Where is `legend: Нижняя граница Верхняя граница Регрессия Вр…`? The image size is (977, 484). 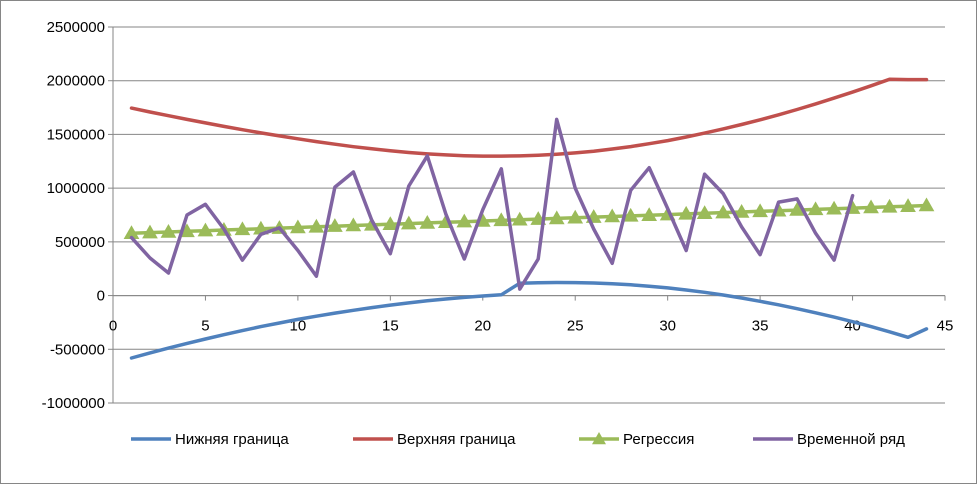
legend: Нижняя граница Верхняя граница Регрессия Вр… is located at coordinates (518, 439).